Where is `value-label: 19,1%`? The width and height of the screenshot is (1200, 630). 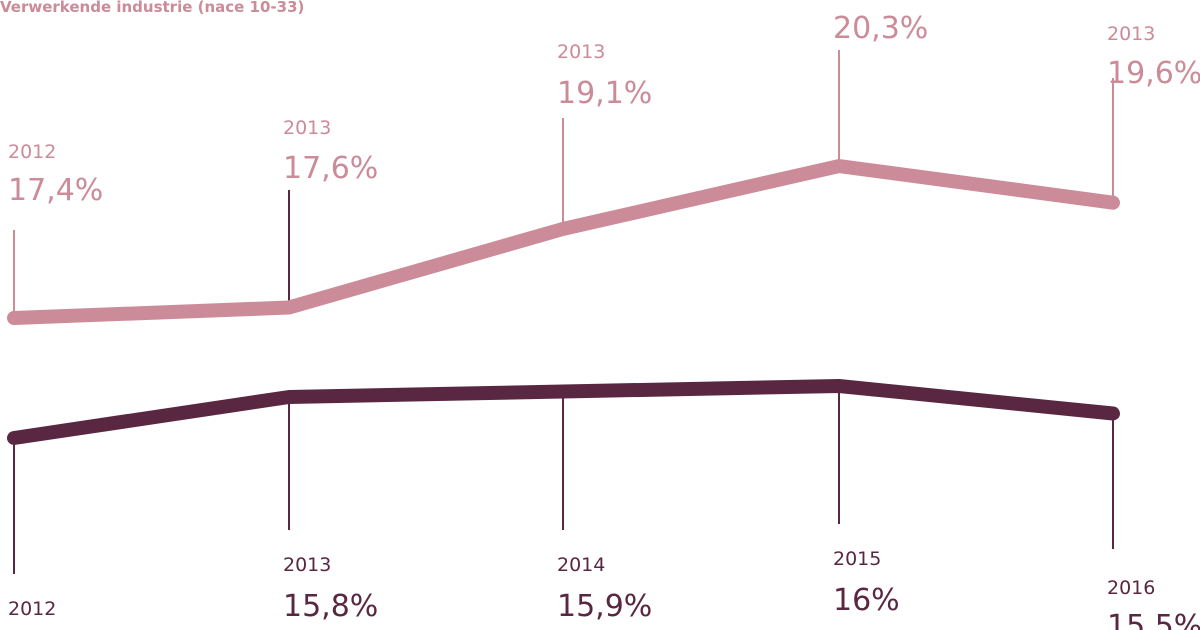 value-label: 19,1% is located at coordinates (604, 93).